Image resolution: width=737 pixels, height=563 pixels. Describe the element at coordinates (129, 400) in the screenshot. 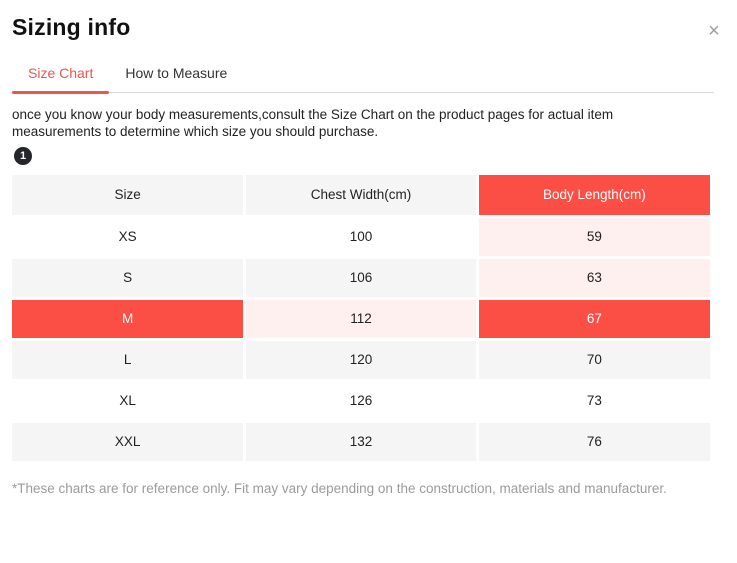

I see `table-cell: XL` at that location.